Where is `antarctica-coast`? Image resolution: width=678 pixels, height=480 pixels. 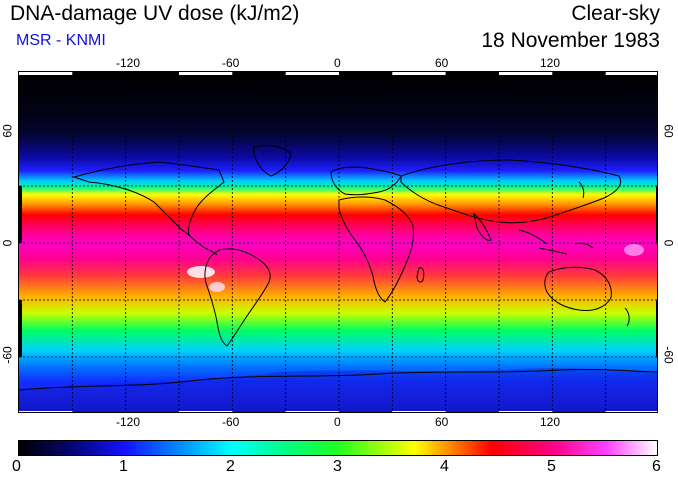 antarctica-coast is located at coordinates (338, 379).